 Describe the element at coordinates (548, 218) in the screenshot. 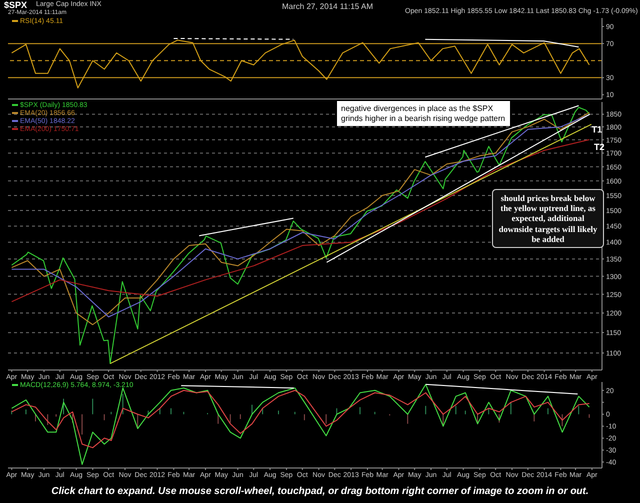

I see `annotation: should prices break below the yellow uptrend line, as expected, additional downside targets will likely be added` at that location.